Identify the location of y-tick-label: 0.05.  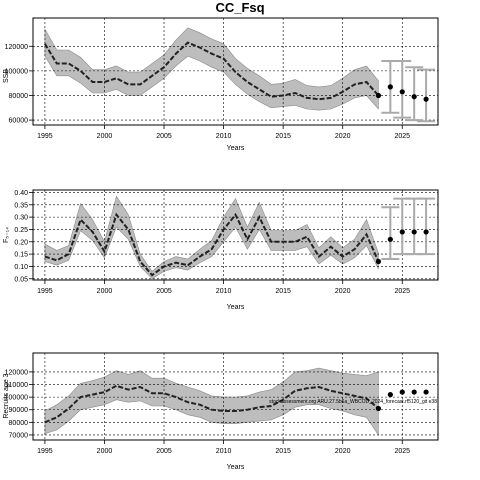
(21, 279).